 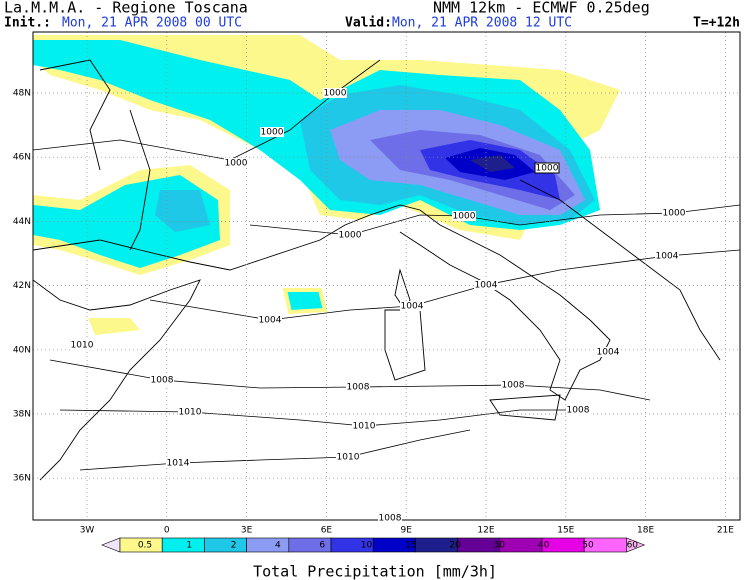 What do you see at coordinates (455, 546) in the screenshot?
I see `colorbar-label: 20` at bounding box center [455, 546].